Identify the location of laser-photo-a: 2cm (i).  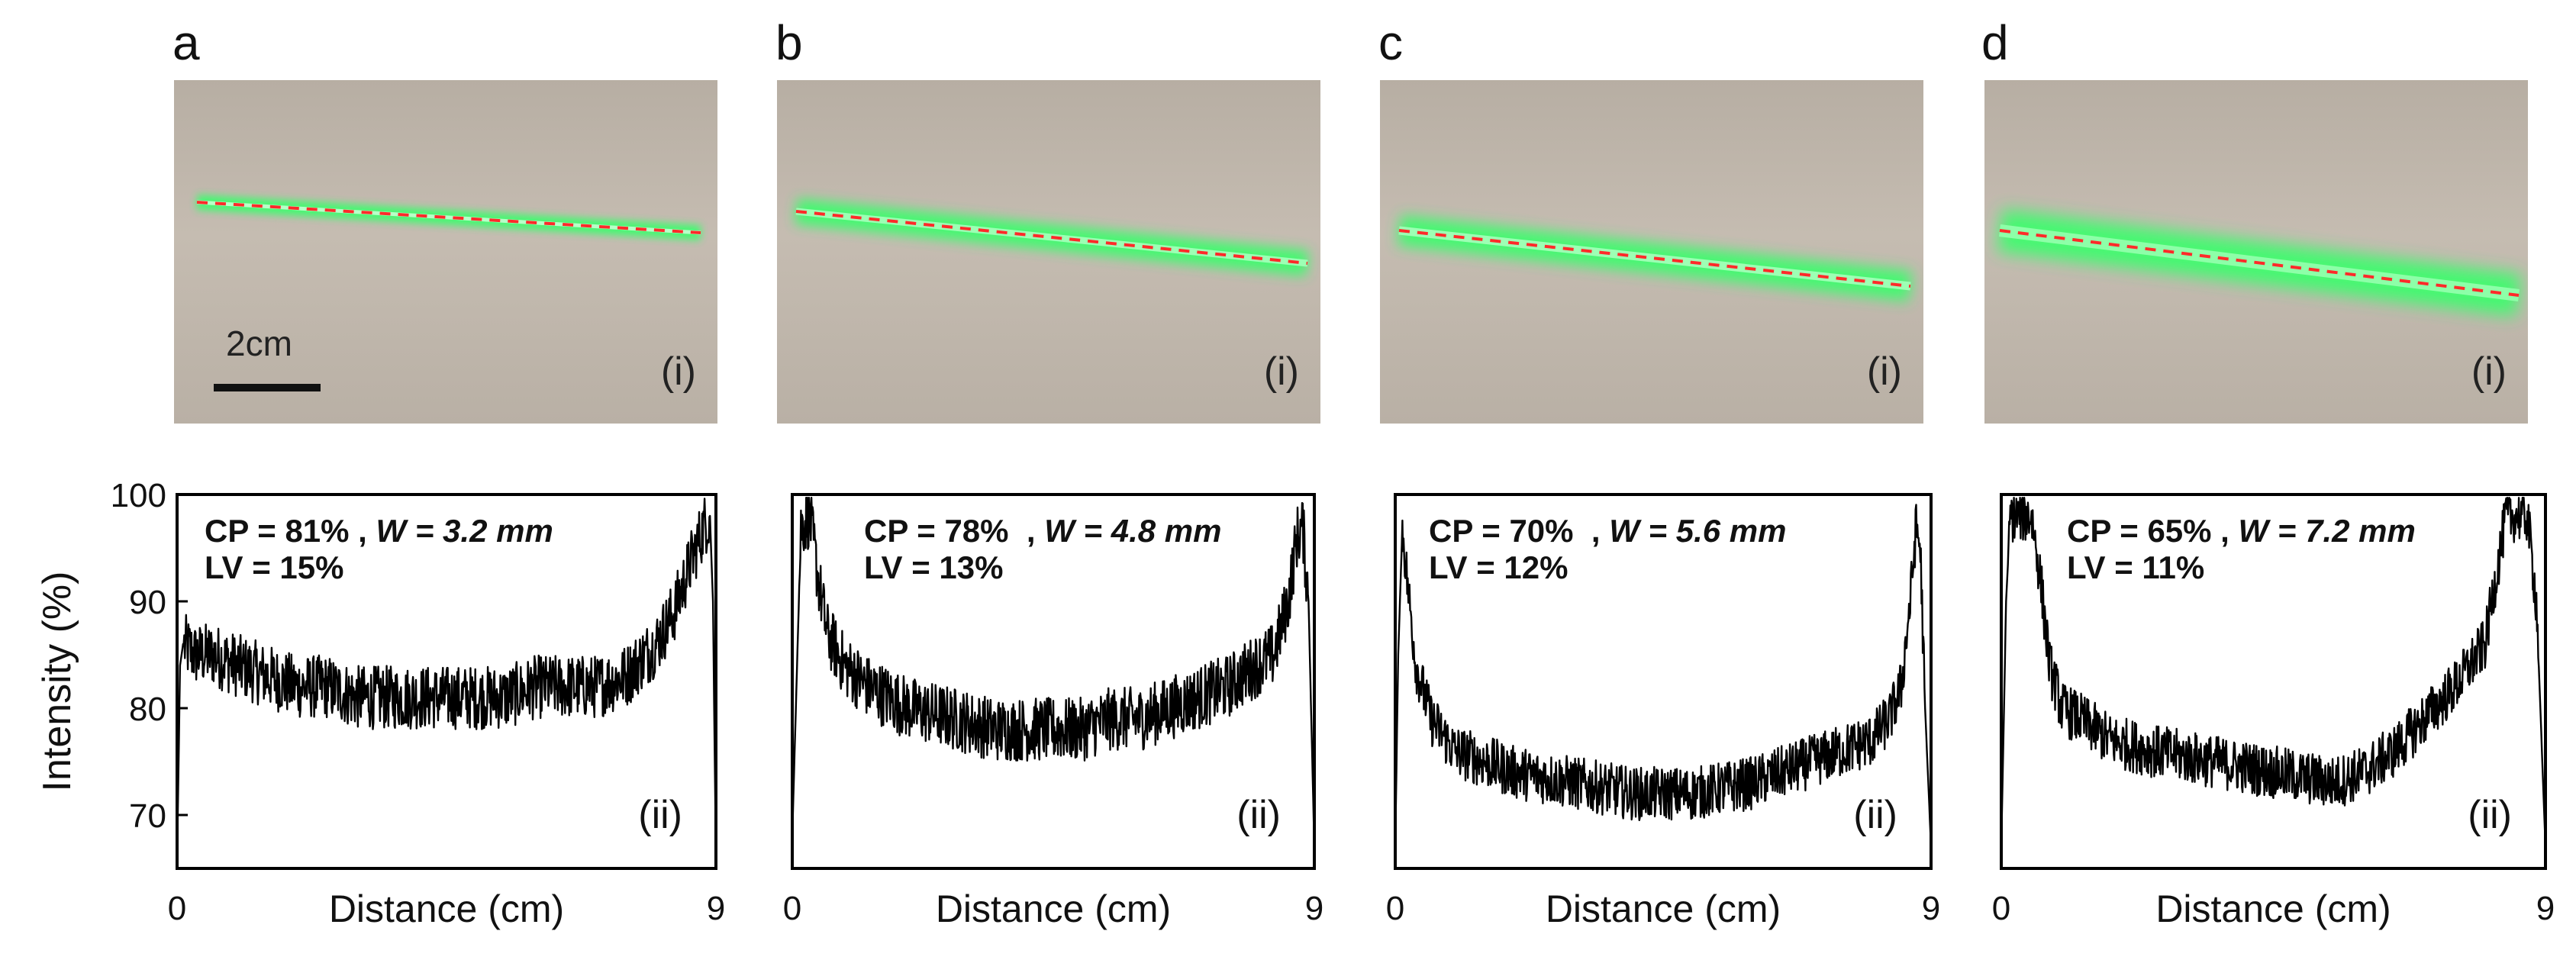
(446, 252).